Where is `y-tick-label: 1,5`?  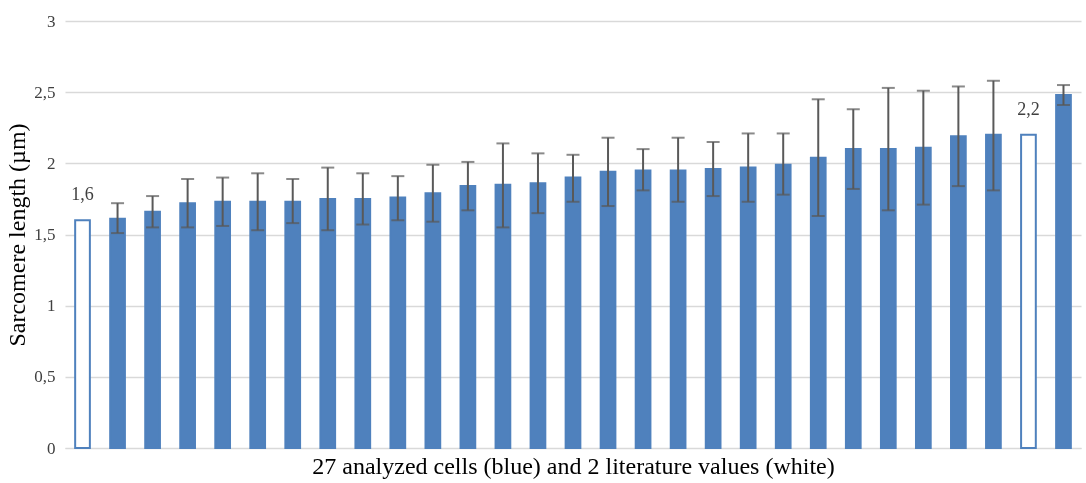
y-tick-label: 1,5 is located at coordinates (45, 234).